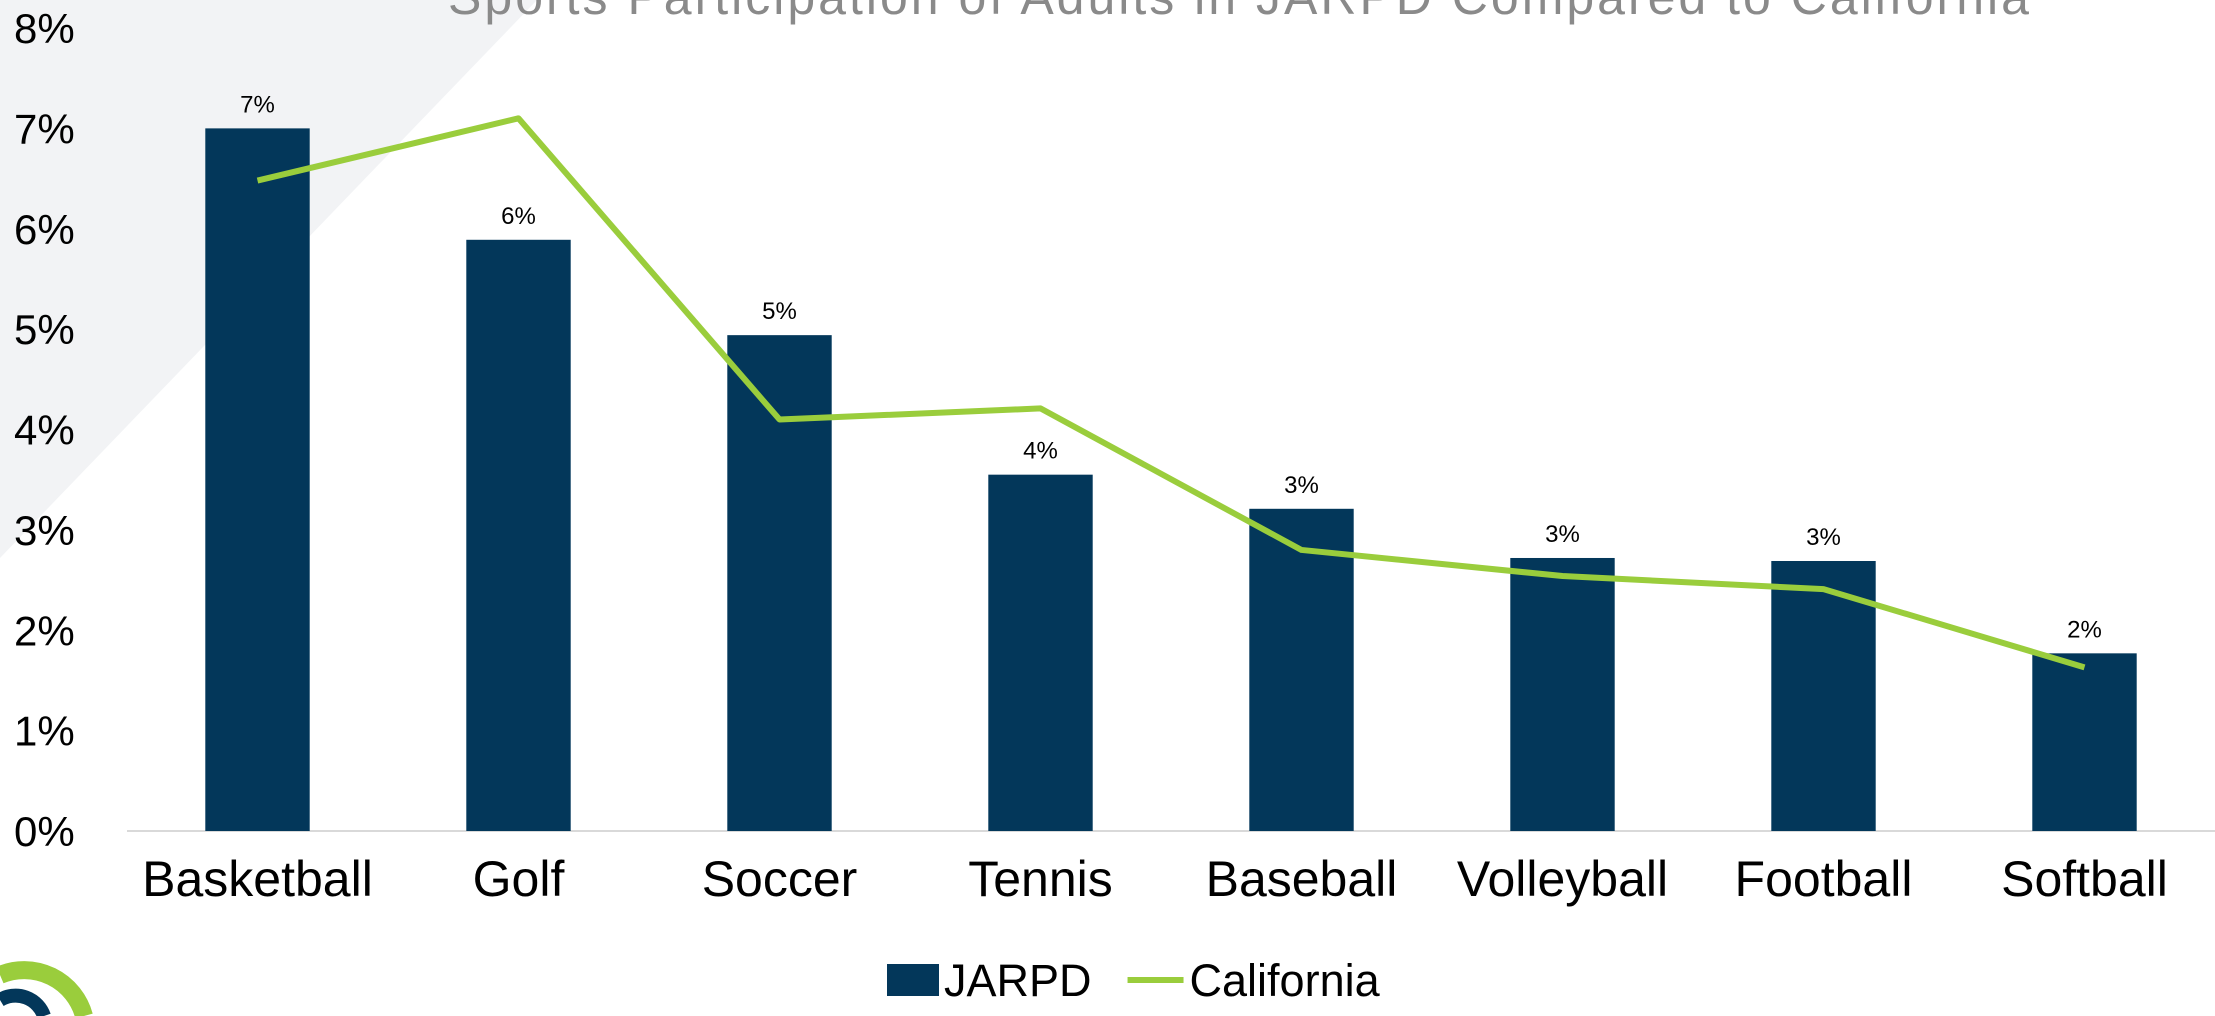 The width and height of the screenshot is (2215, 1016). I want to click on y-tick-label: 5%, so click(44, 329).